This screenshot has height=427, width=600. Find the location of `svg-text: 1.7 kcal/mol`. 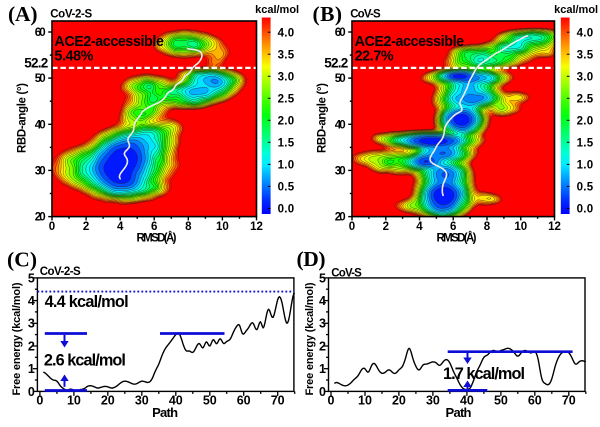

svg-text: 1.7 kcal/mol is located at coordinates (484, 374).